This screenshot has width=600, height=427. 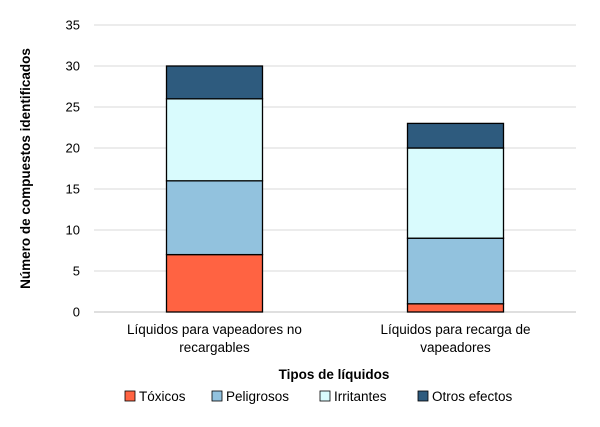 What do you see at coordinates (76, 312) in the screenshot?
I see `y-tick-label: 0` at bounding box center [76, 312].